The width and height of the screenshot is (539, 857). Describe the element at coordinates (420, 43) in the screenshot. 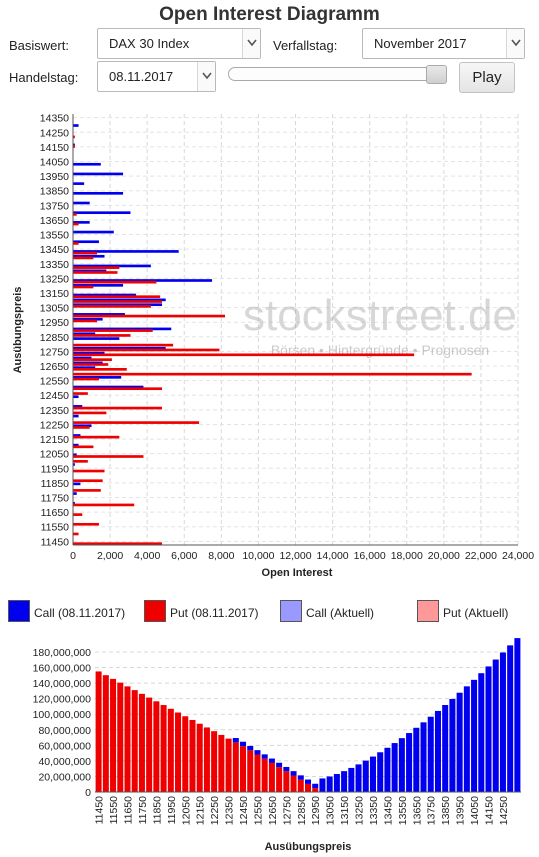

I see `verfallstag-value: November 2017` at that location.